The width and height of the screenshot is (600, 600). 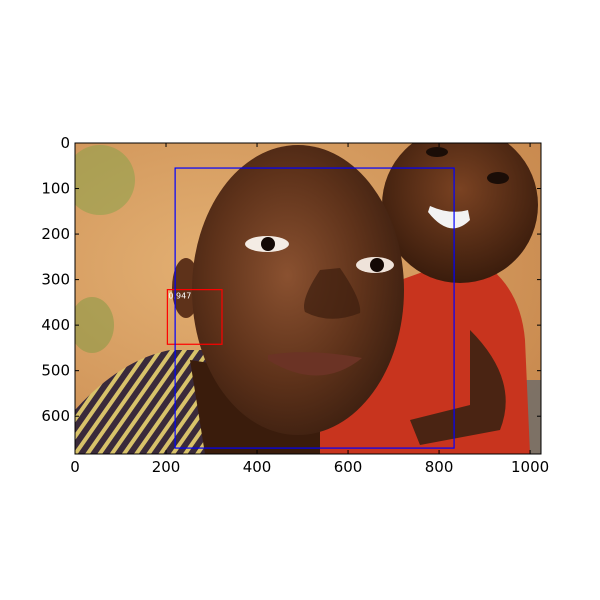 I want to click on y-tick-label: 0, so click(x=65, y=143).